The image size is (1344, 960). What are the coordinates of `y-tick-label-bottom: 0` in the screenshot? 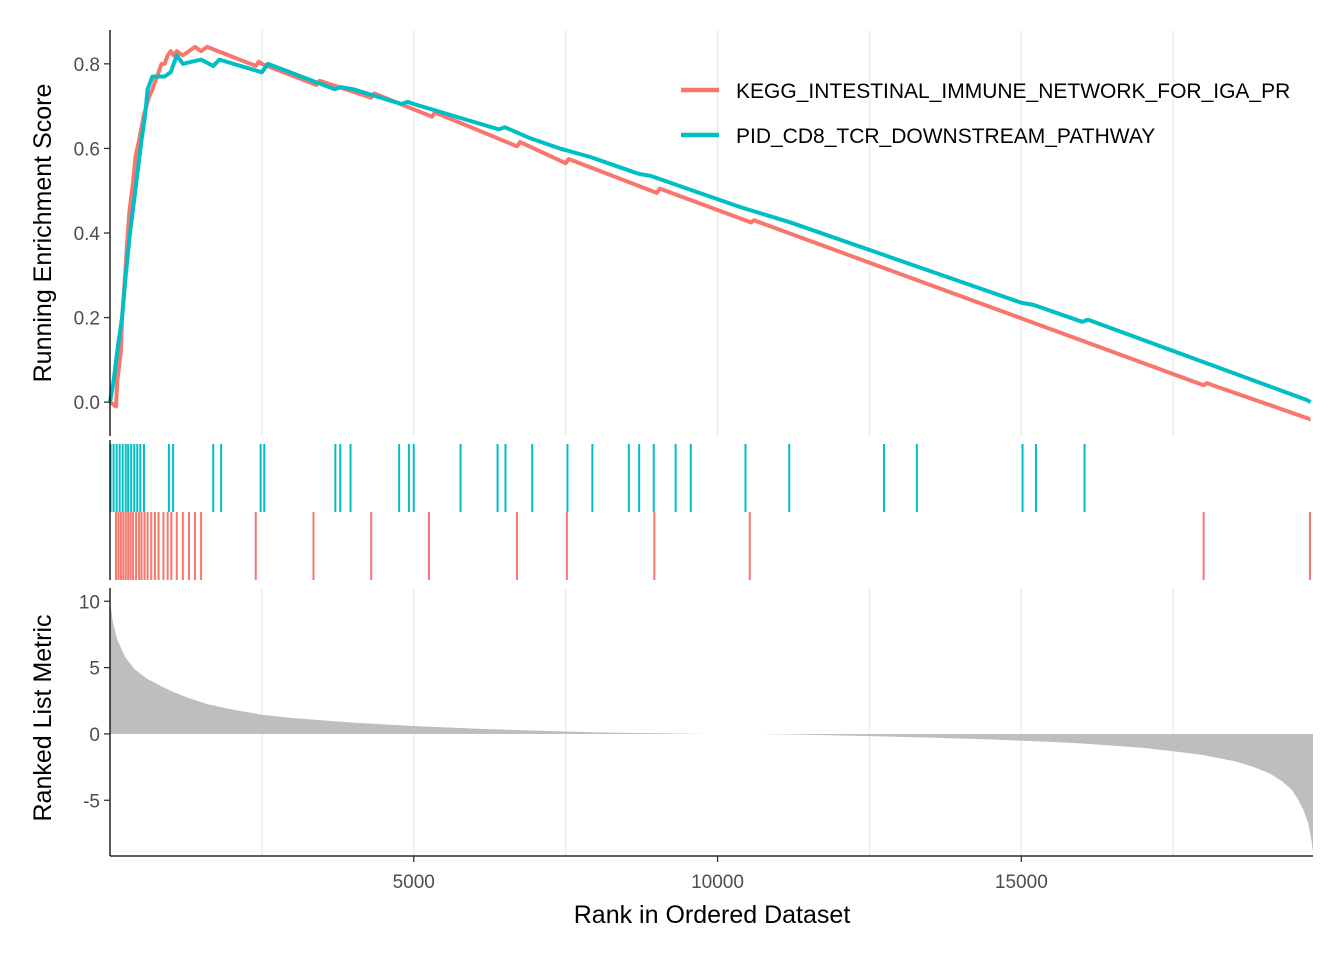 It's located at (94, 735).